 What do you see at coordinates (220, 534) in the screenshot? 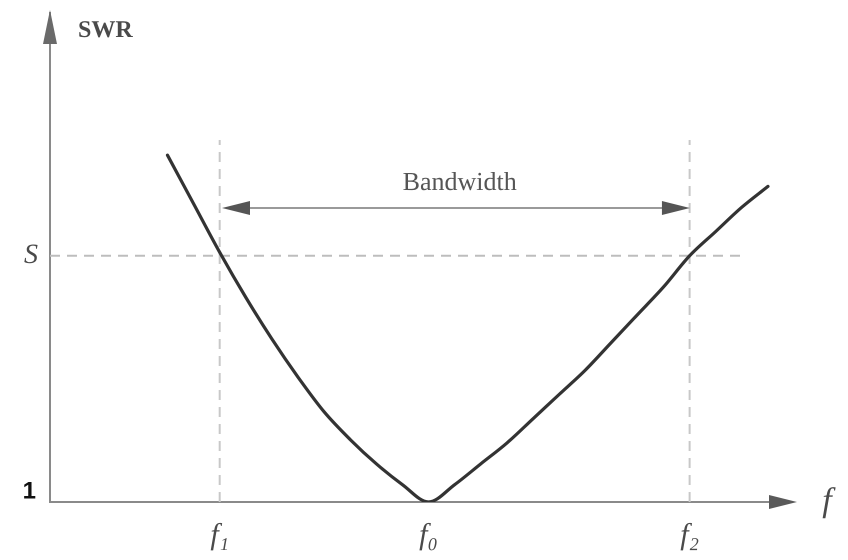
I see `x-tick-label: f₁` at bounding box center [220, 534].